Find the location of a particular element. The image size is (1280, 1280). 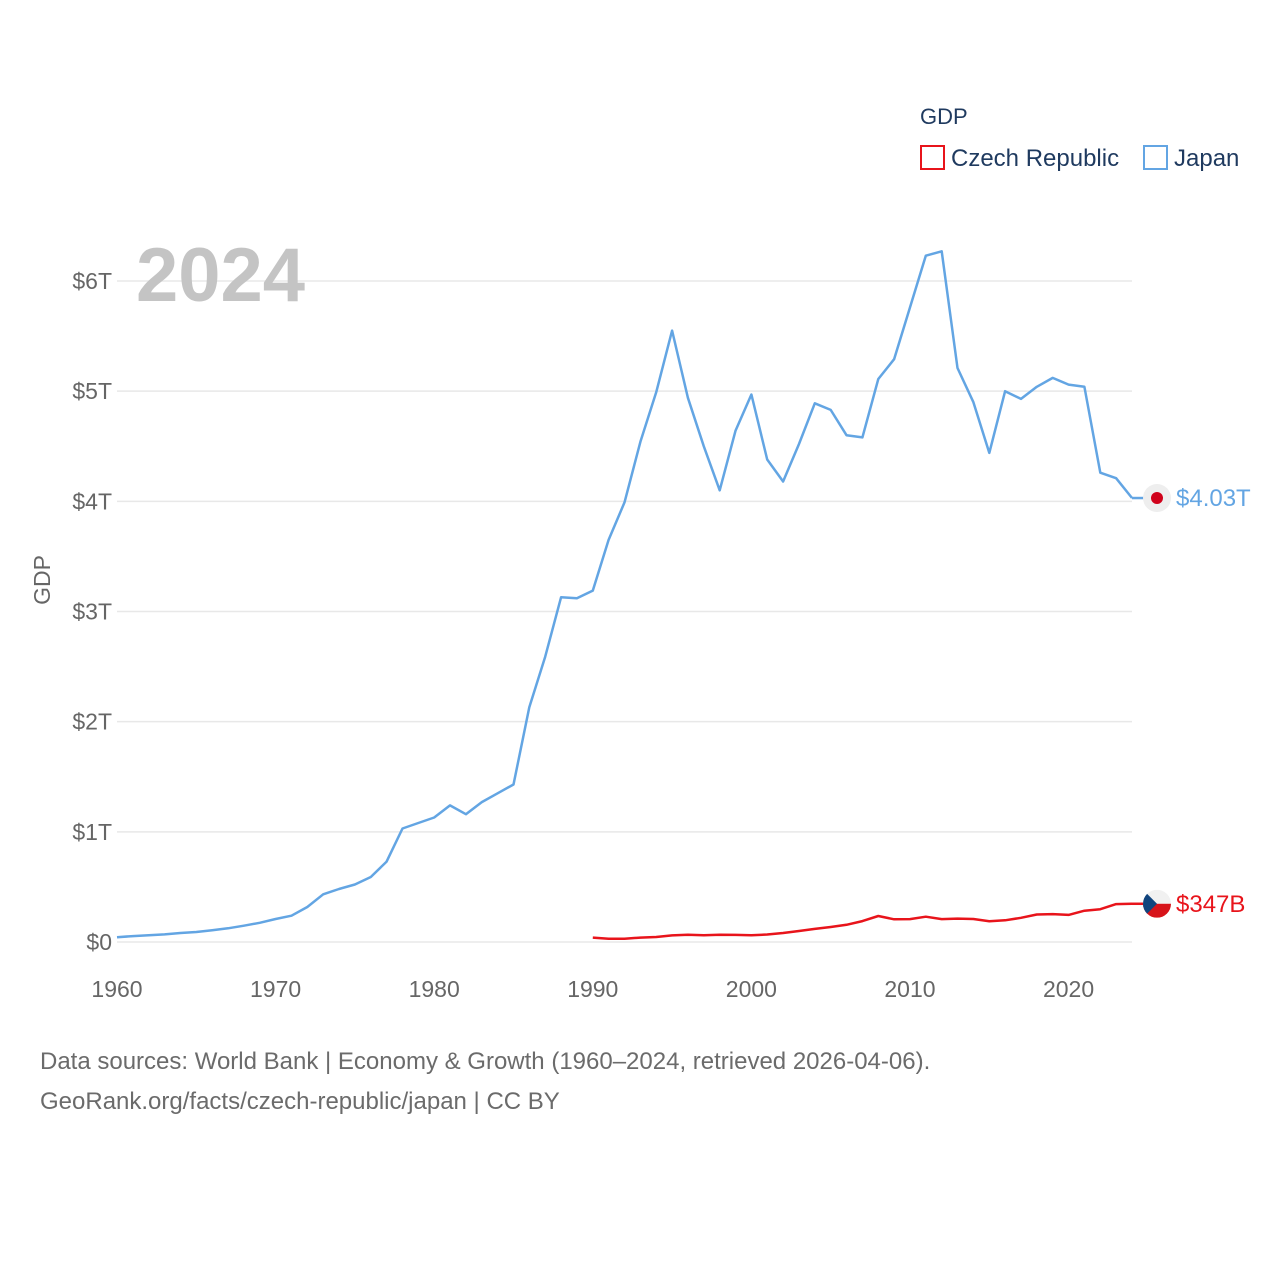

x-tick-label: 2020 is located at coordinates (1068, 989).